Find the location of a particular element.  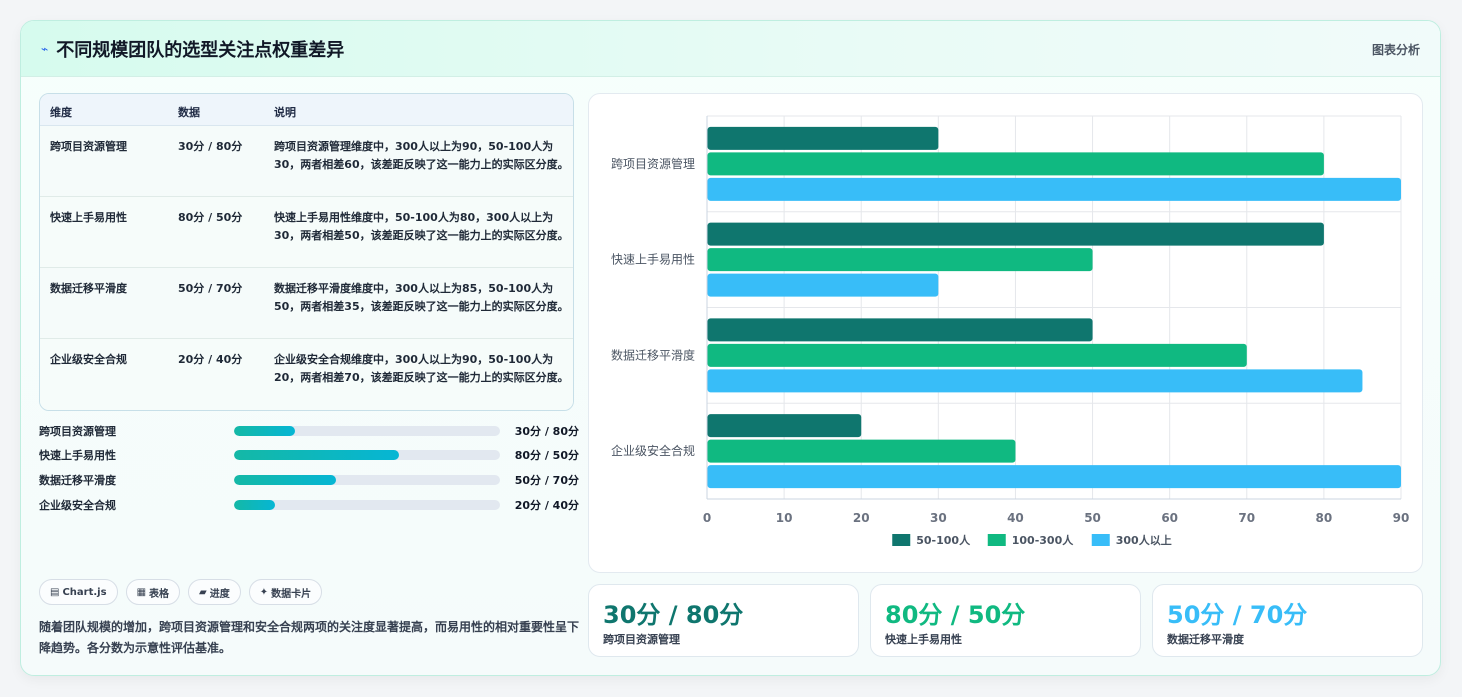

pill-label: 表格 is located at coordinates (159, 594).